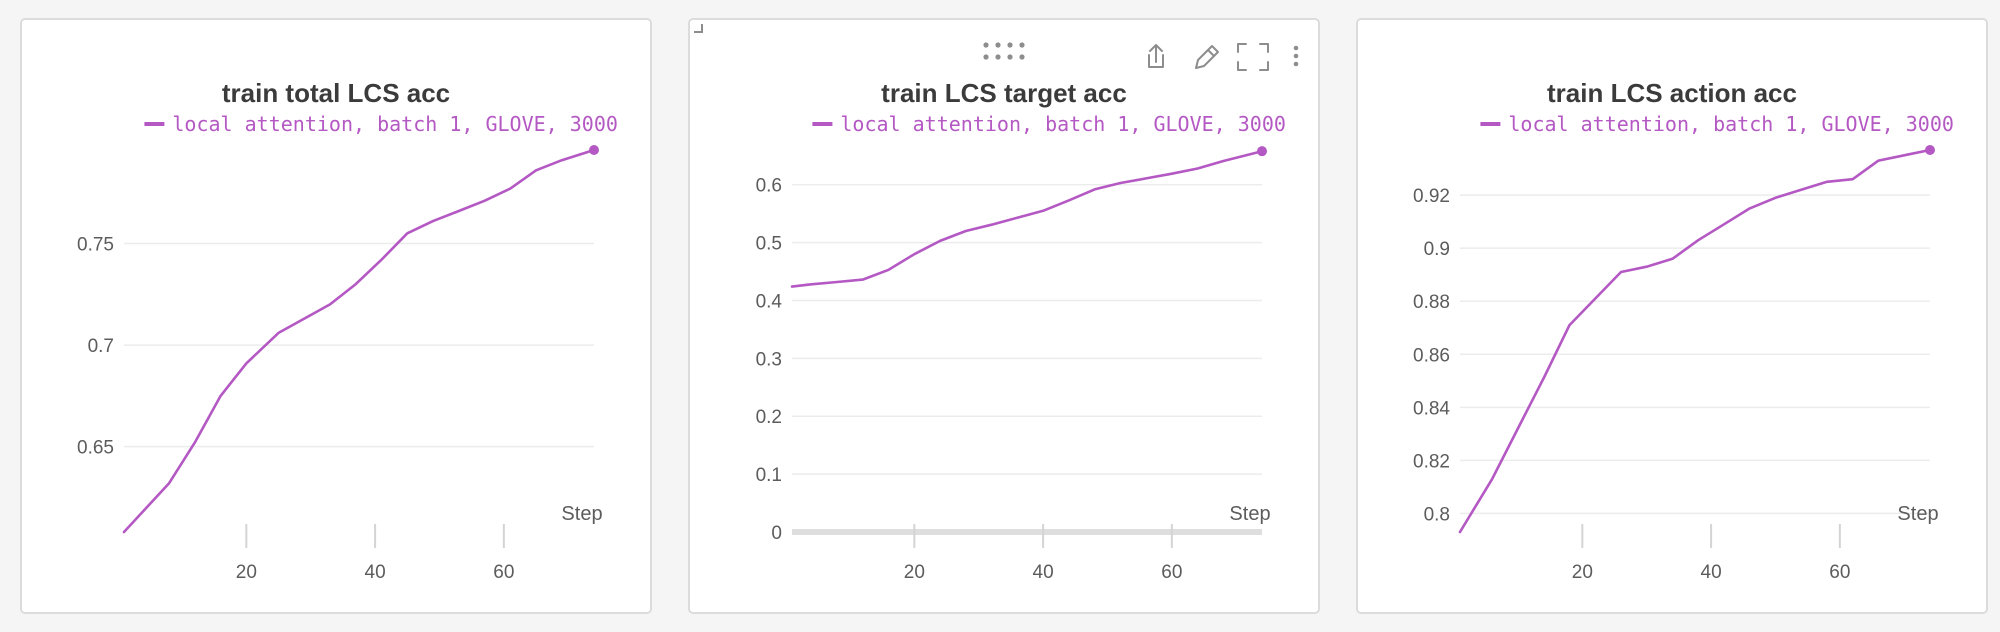 Image resolution: width=2000 pixels, height=632 pixels. Describe the element at coordinates (336, 93) in the screenshot. I see `chart-title: train total LCS acc` at that location.